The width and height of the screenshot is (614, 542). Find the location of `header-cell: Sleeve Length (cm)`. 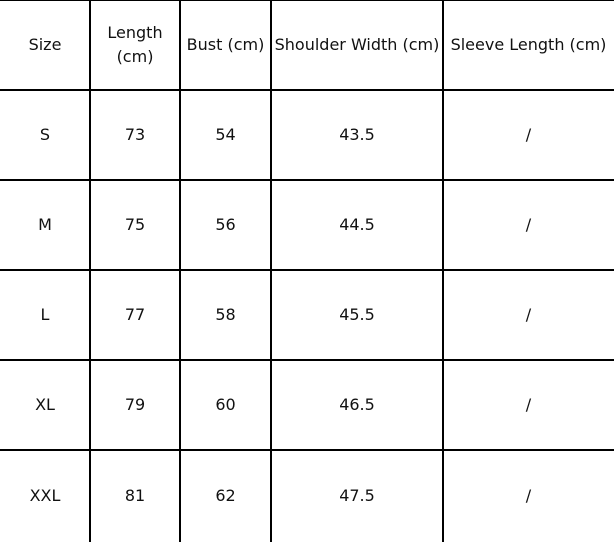

header-cell: Sleeve Length (cm) is located at coordinates (528, 44).